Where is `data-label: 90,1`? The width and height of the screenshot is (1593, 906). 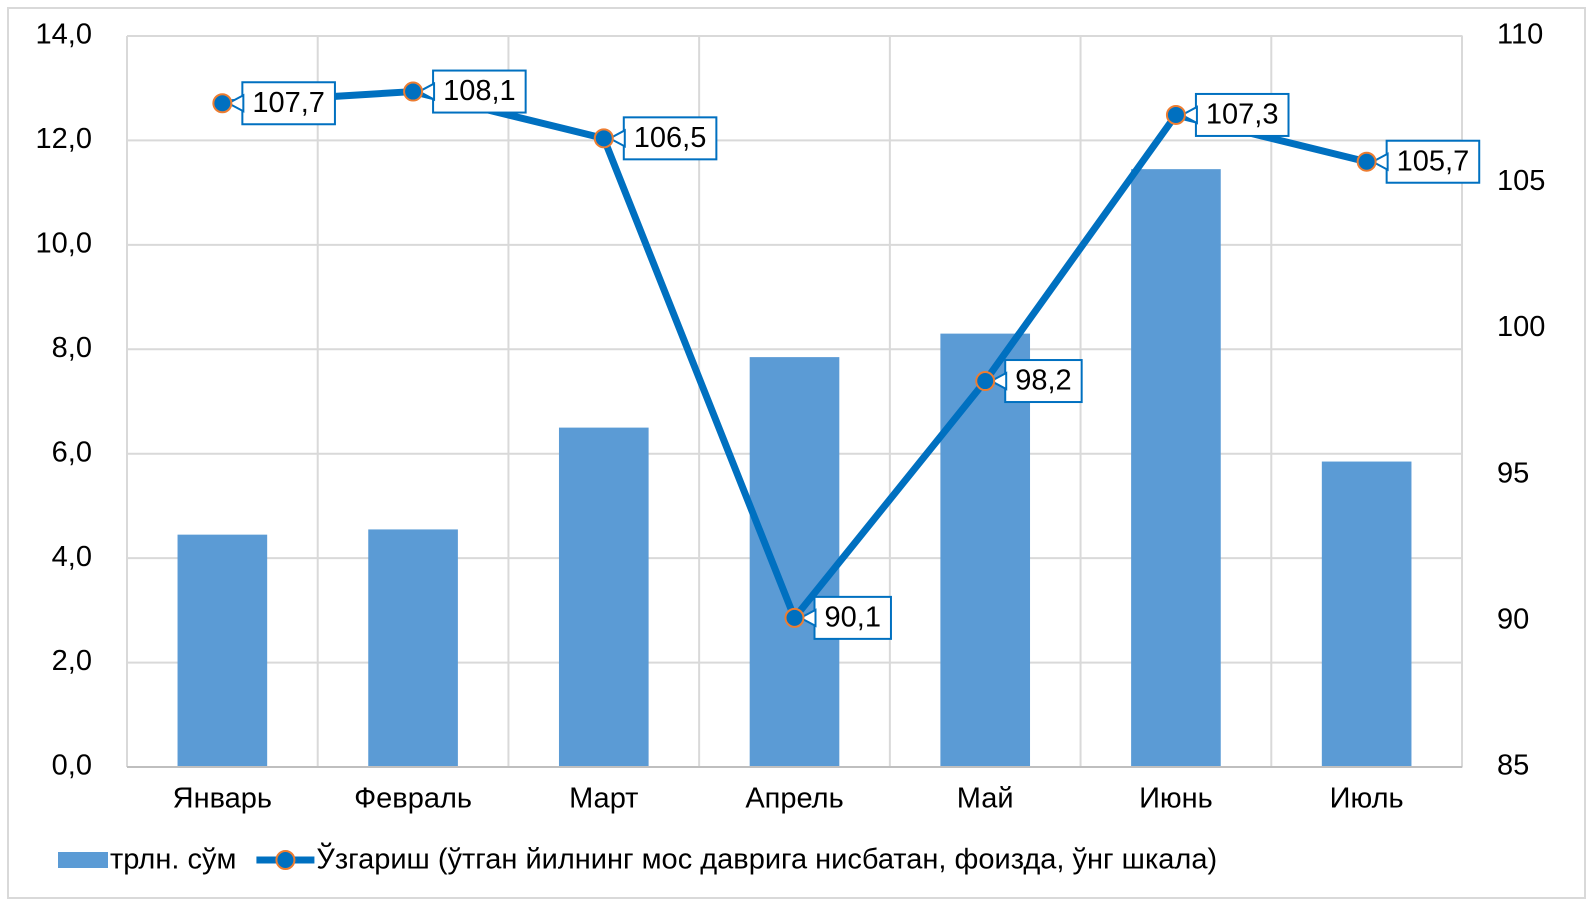 data-label: 90,1 is located at coordinates (845, 617).